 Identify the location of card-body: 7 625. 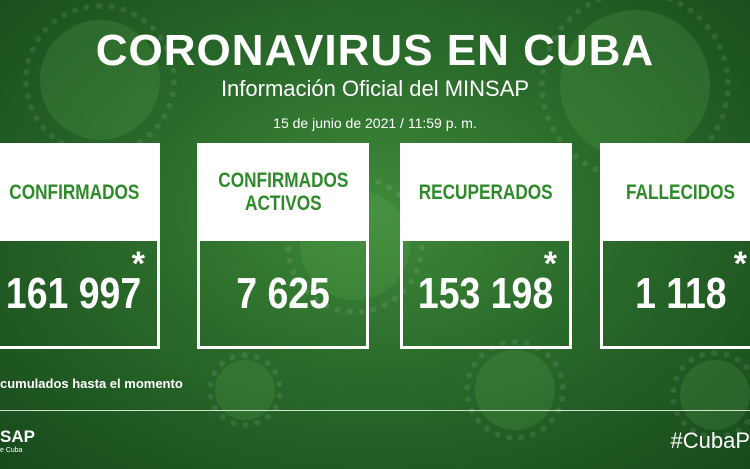
(283, 295).